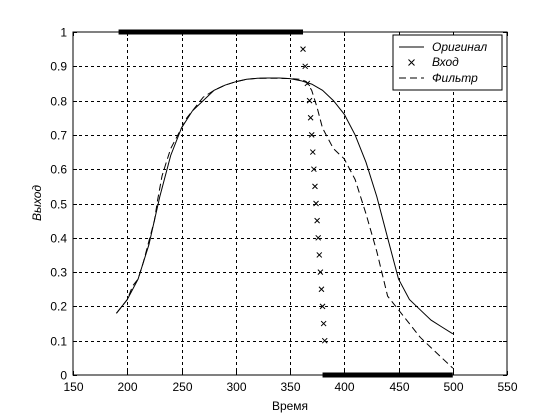 This screenshot has width=560, height=420. Describe the element at coordinates (453, 387) in the screenshot. I see `x-tick-label: 500` at that location.